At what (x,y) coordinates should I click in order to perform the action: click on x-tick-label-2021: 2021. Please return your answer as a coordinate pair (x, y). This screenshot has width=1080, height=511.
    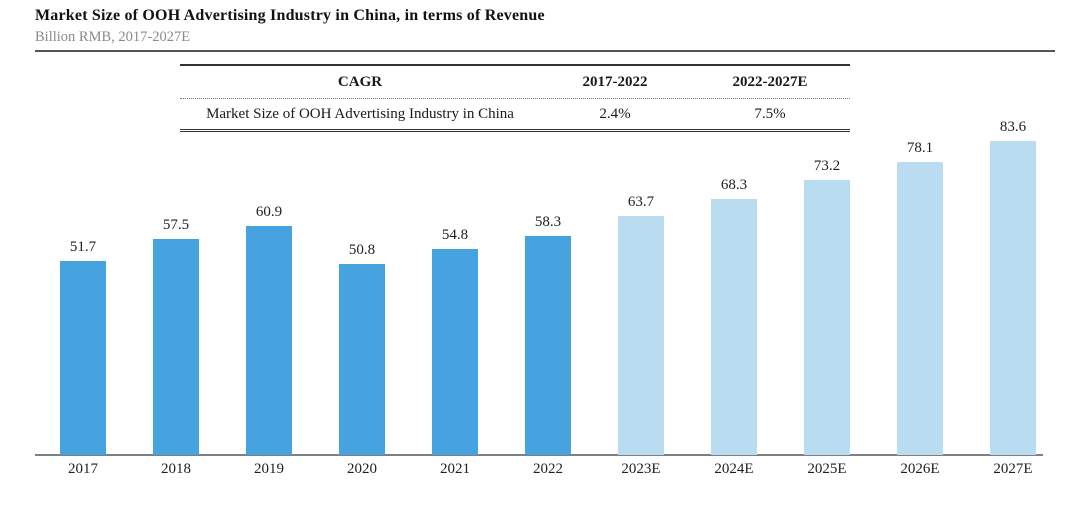
    Looking at the image, I should click on (455, 469).